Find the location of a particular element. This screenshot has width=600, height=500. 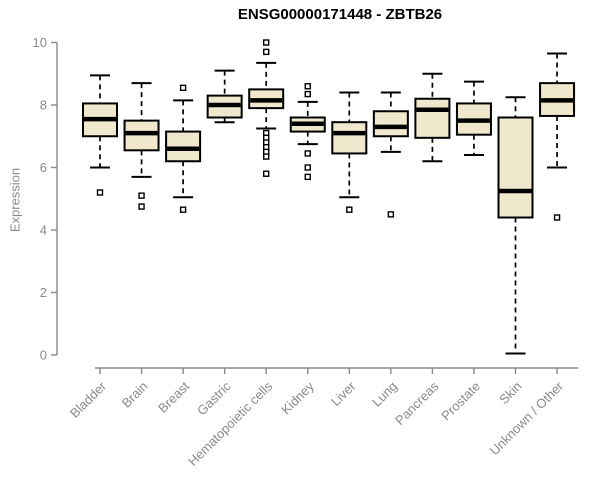

x-tick-label: Liver is located at coordinates (343, 393).